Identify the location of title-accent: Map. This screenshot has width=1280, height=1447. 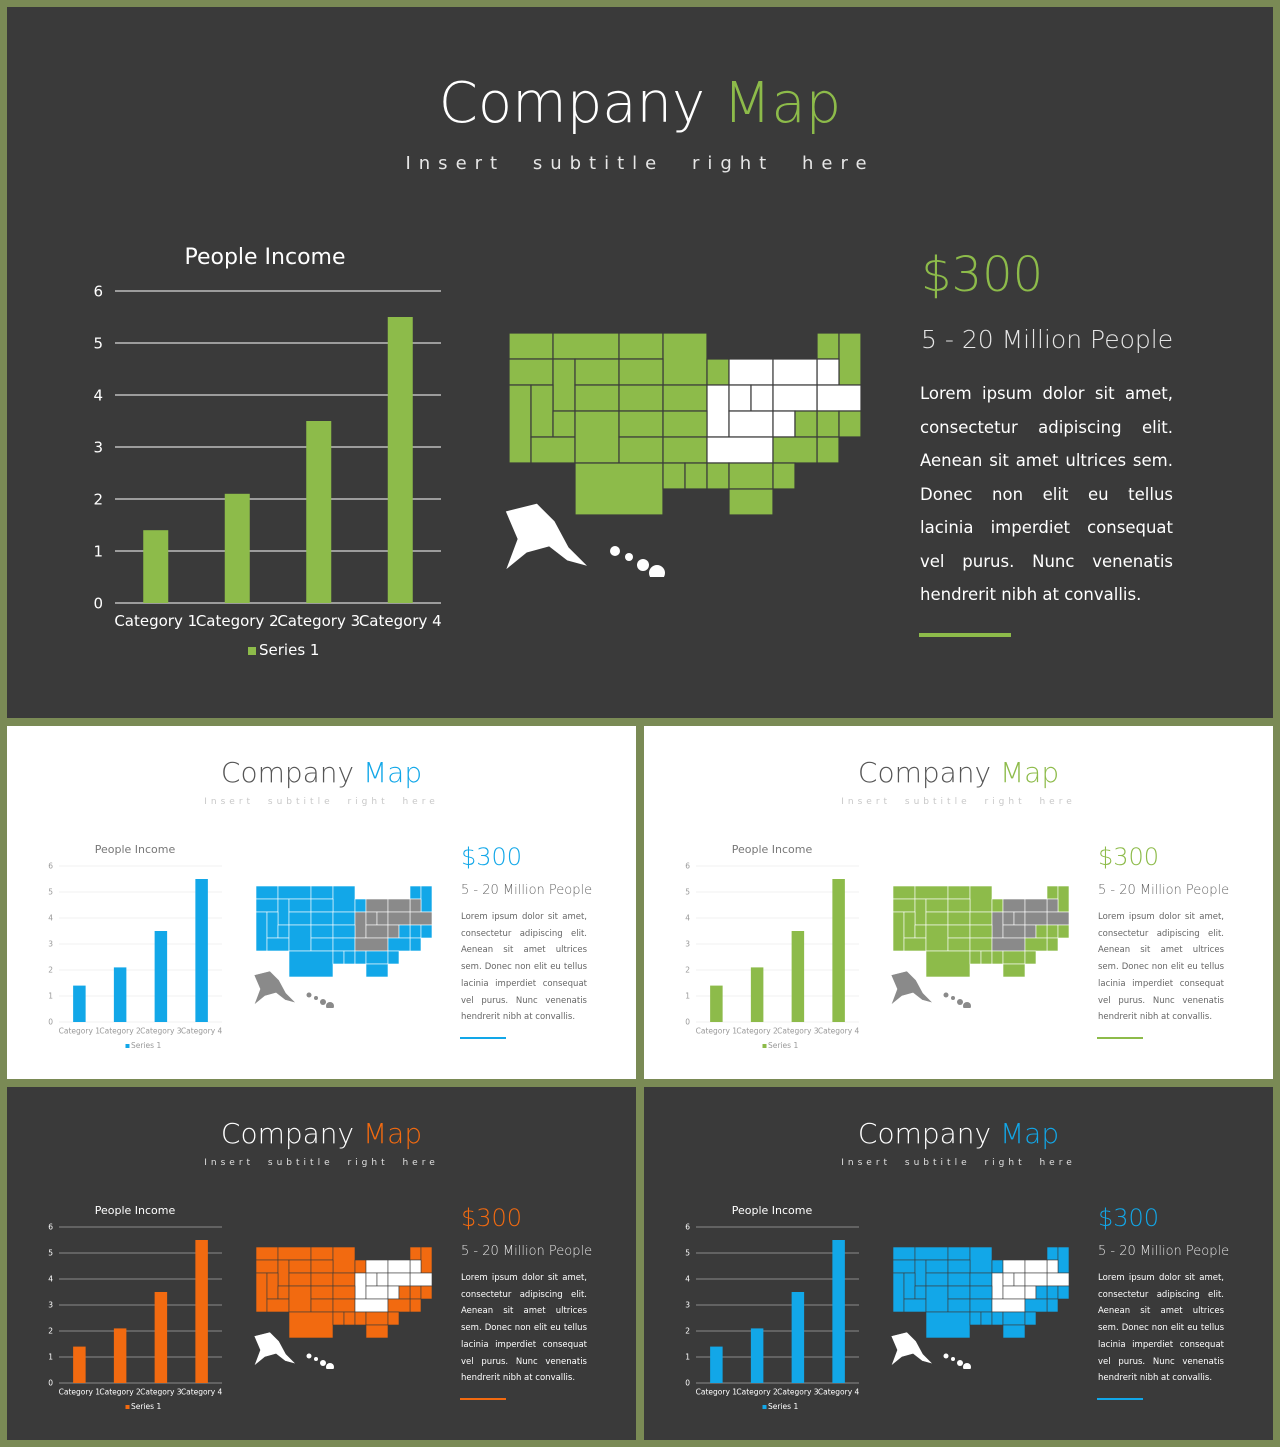
(393, 1133).